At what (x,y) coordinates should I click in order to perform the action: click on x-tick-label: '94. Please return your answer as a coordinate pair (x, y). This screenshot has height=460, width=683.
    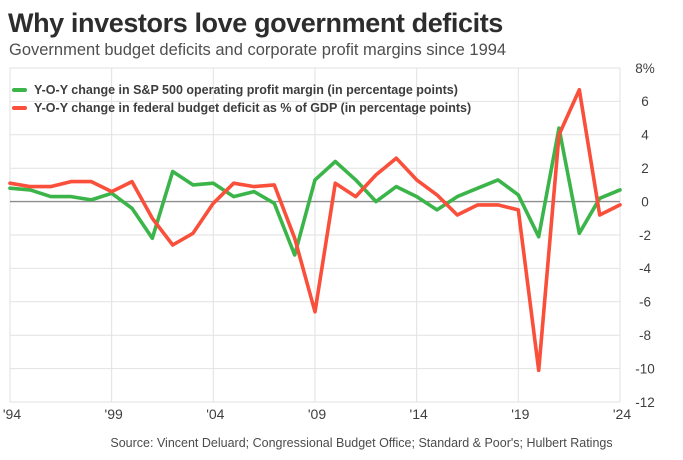
    Looking at the image, I should click on (12, 414).